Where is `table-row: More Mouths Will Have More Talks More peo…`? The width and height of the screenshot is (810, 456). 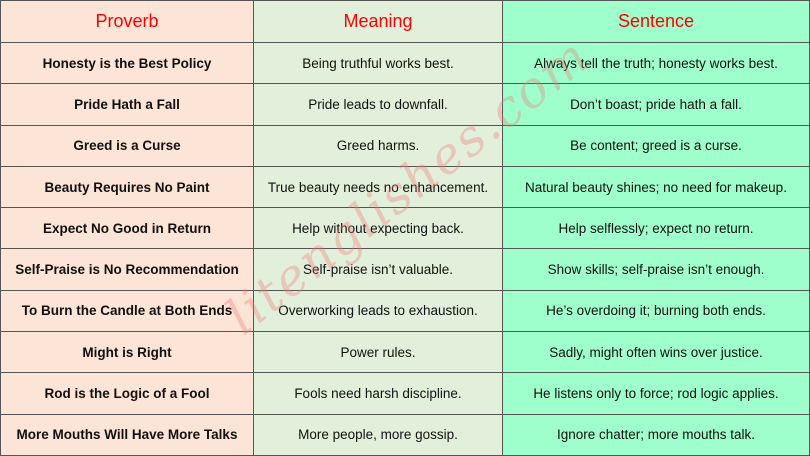 table-row: More Mouths Will Have More Talks More peo… is located at coordinates (405, 434).